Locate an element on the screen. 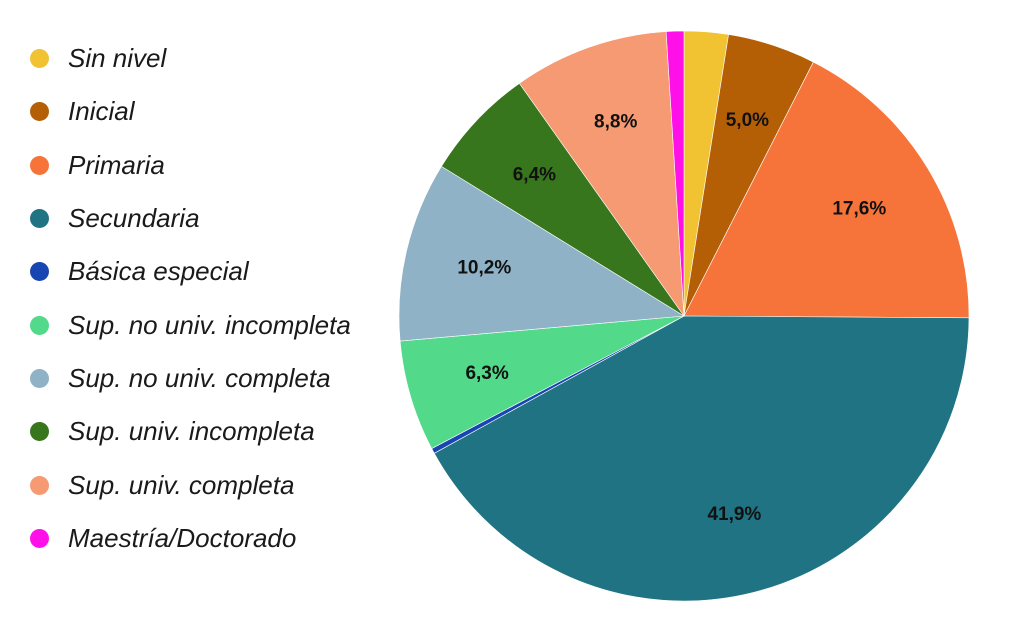 The image size is (1023, 632). legend-item: Sup. univ. completa is located at coordinates (190, 484).